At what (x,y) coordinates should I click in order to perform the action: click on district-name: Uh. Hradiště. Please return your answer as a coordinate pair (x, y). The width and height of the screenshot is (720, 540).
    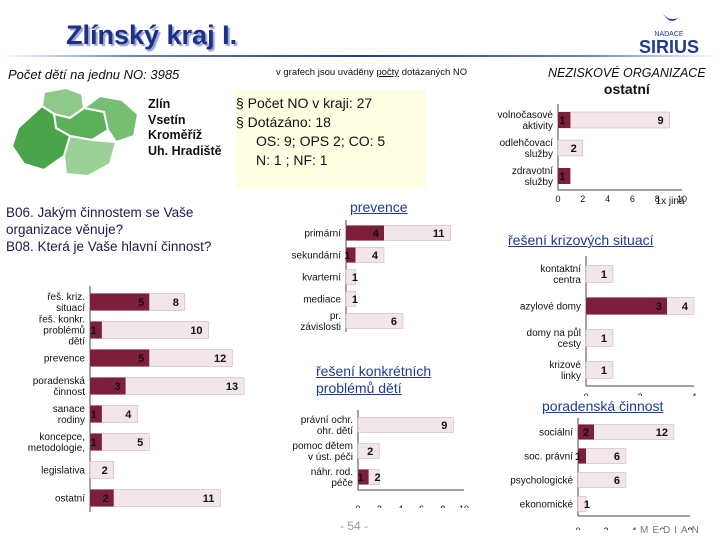
    Looking at the image, I should click on (185, 150).